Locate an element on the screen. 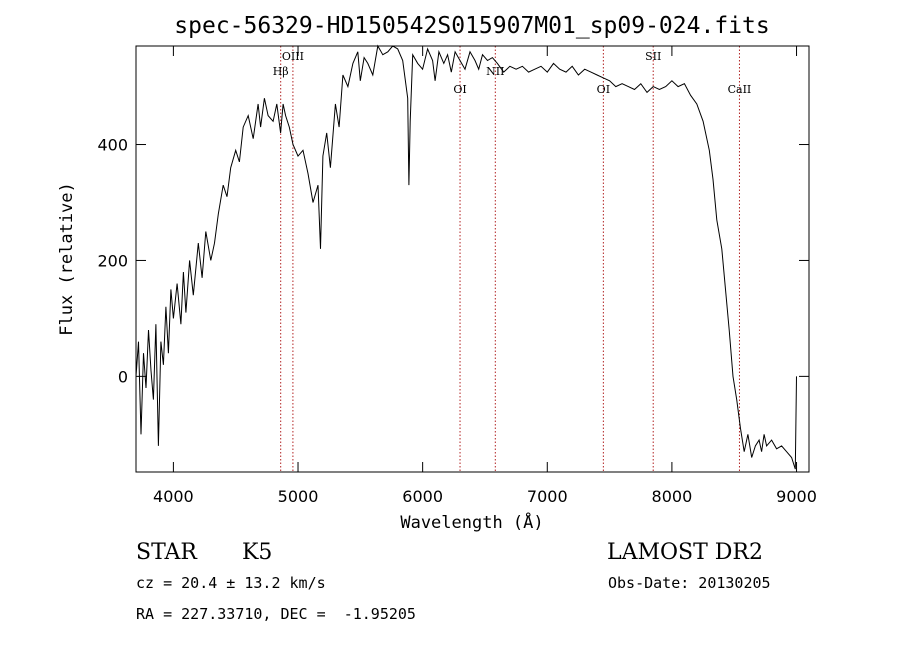 The width and height of the screenshot is (900, 649). spectral-line-label: SII is located at coordinates (653, 56).